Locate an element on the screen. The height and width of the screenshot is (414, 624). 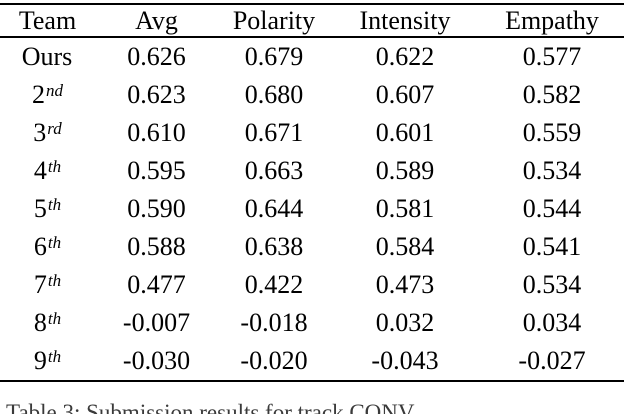
avg-value: -0.007 is located at coordinates (156, 322).